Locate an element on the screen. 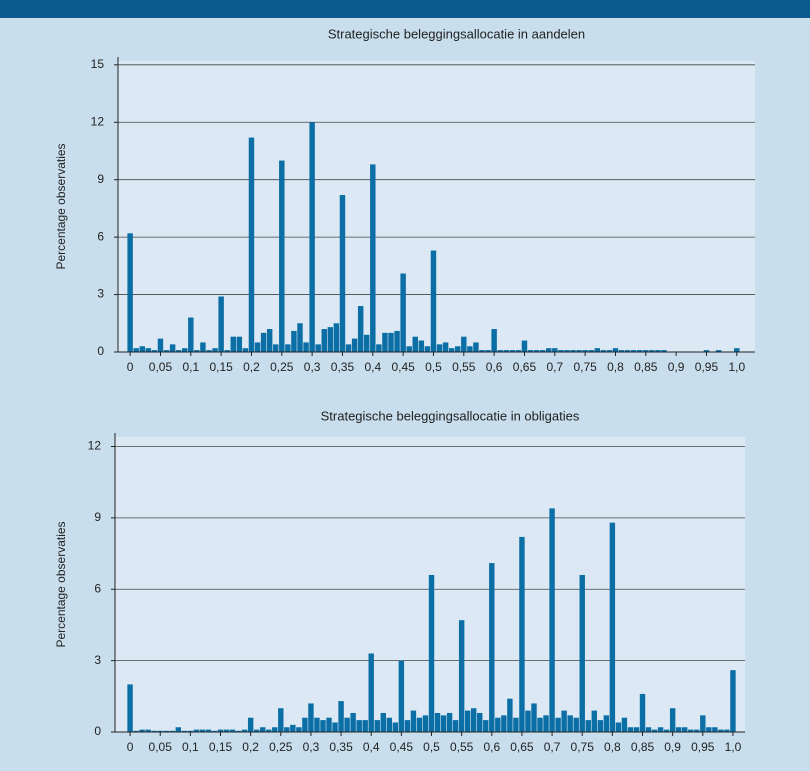 This screenshot has height=771, width=810. y-tick-label: 9 is located at coordinates (100, 179).